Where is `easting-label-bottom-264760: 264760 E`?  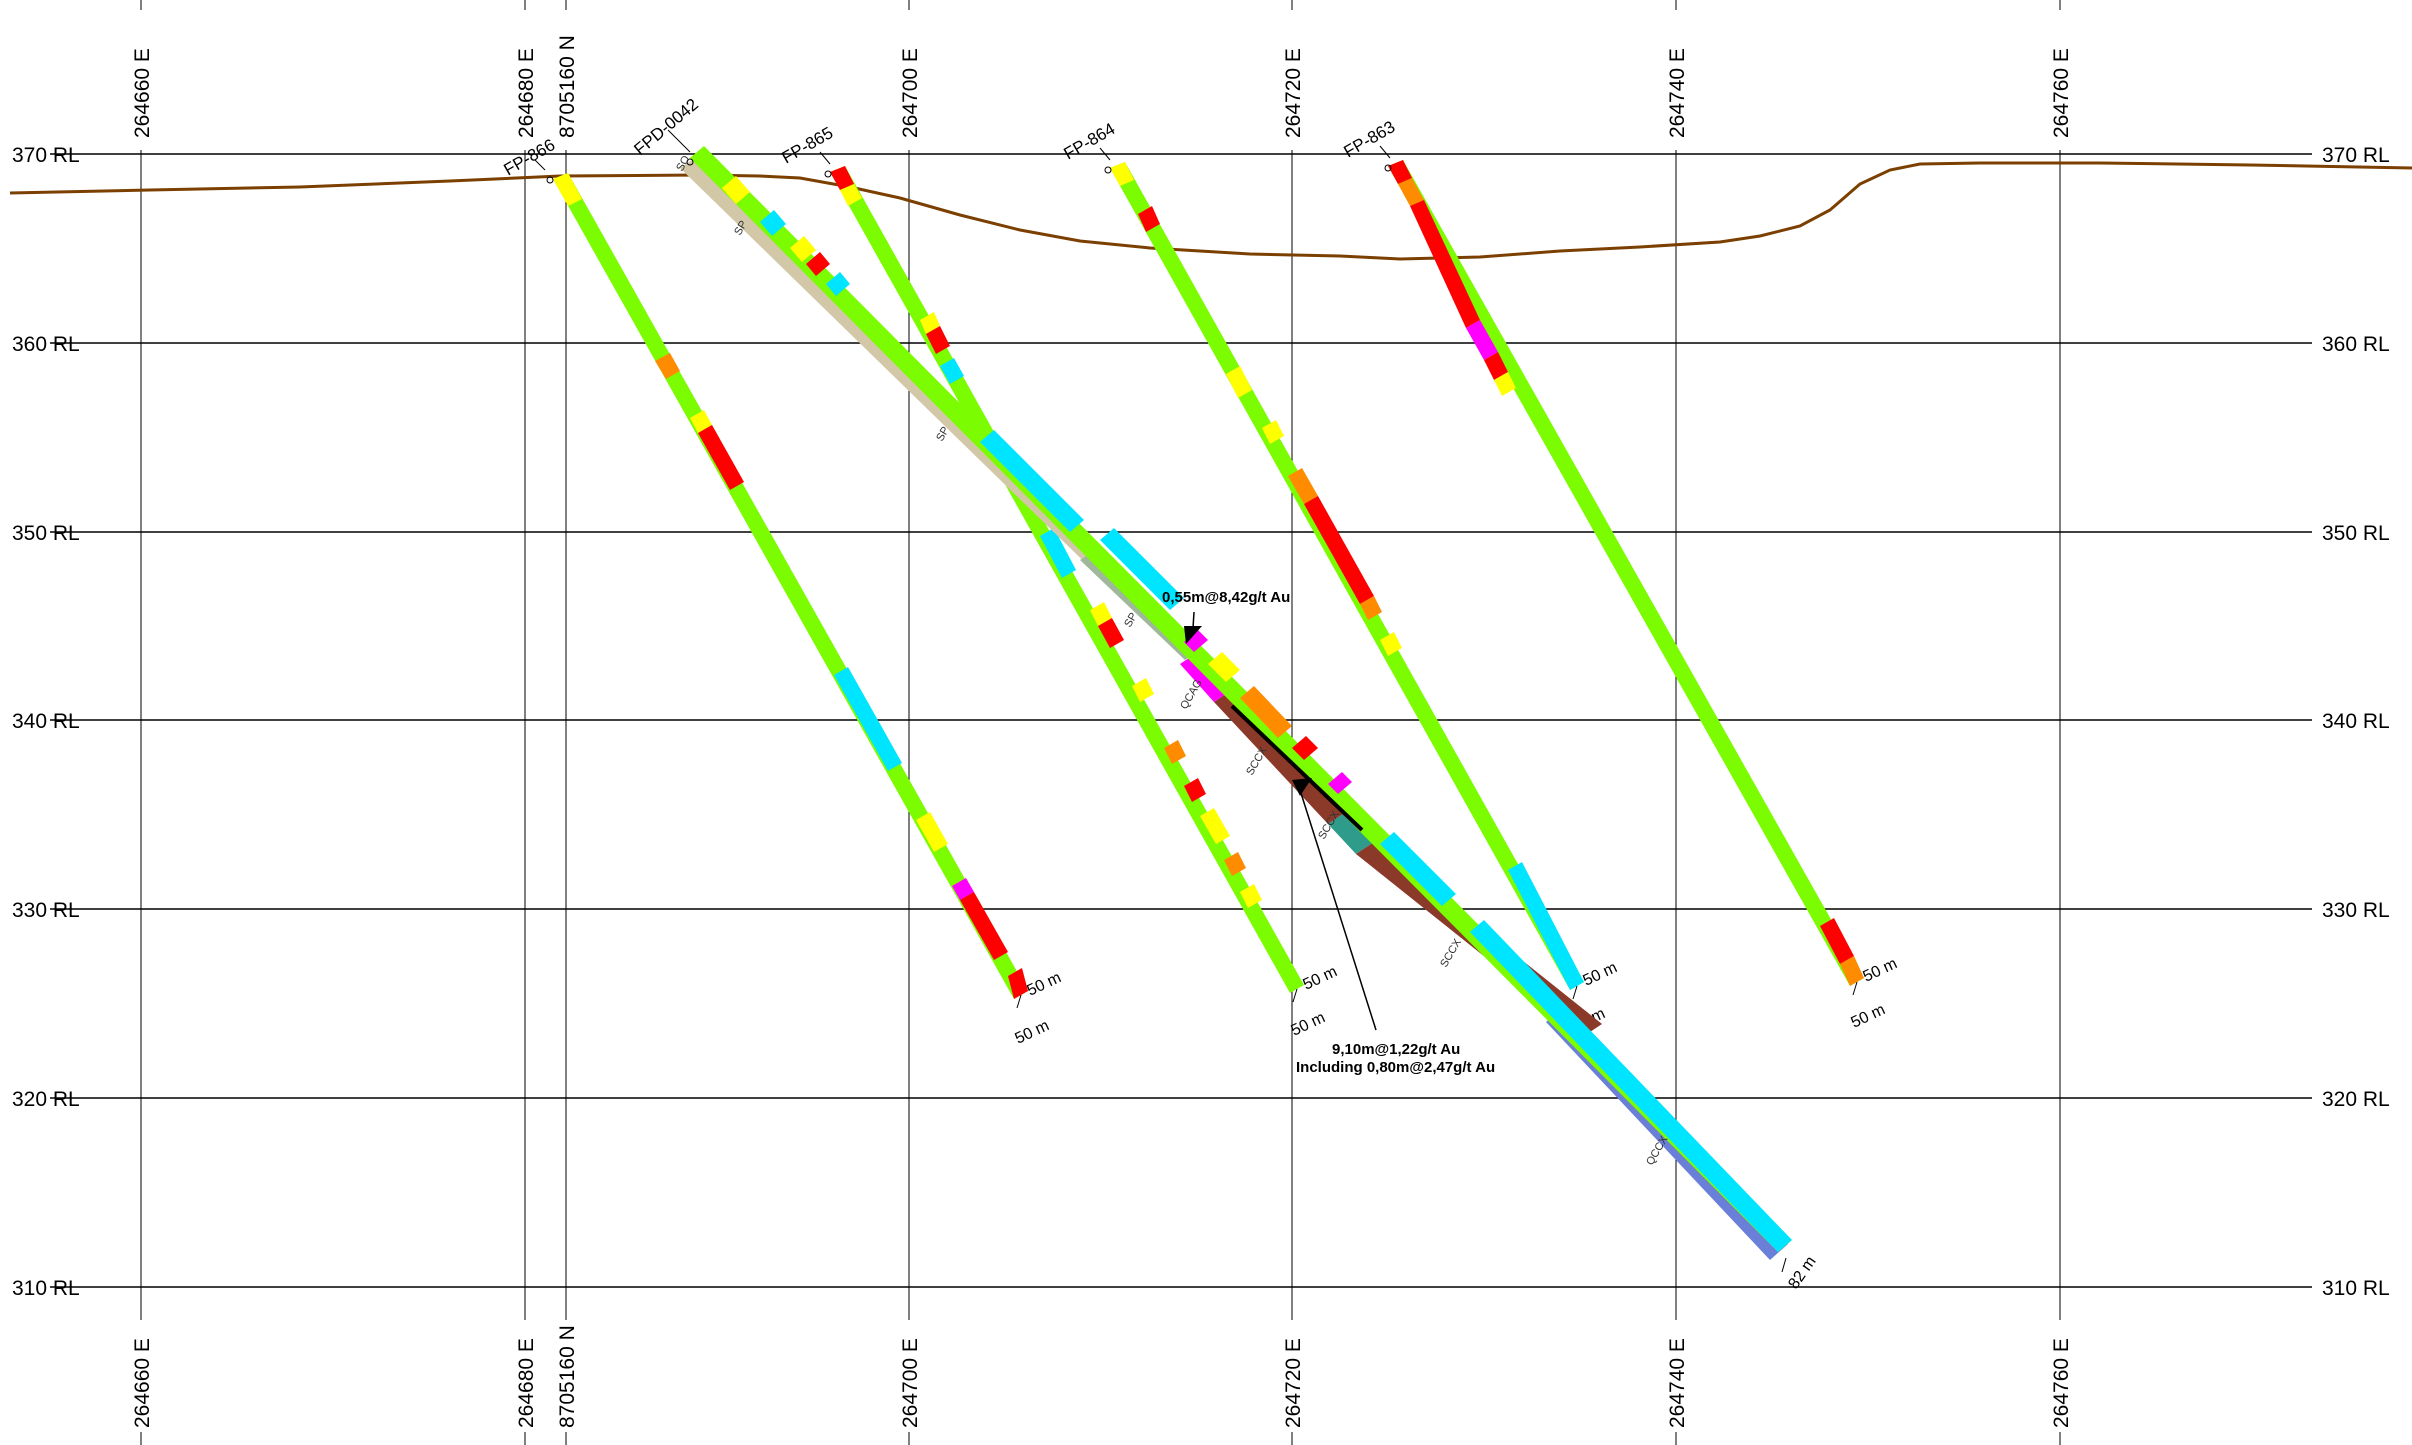
easting-label-bottom-264760: 264760 E is located at coordinates (2061, 1383).